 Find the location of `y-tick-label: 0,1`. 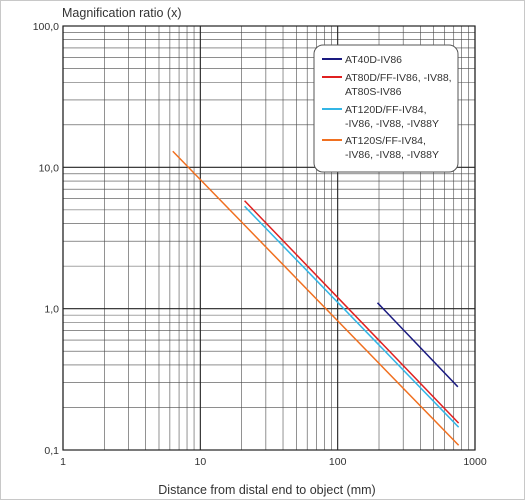

y-tick-label: 0,1 is located at coordinates (51, 451).